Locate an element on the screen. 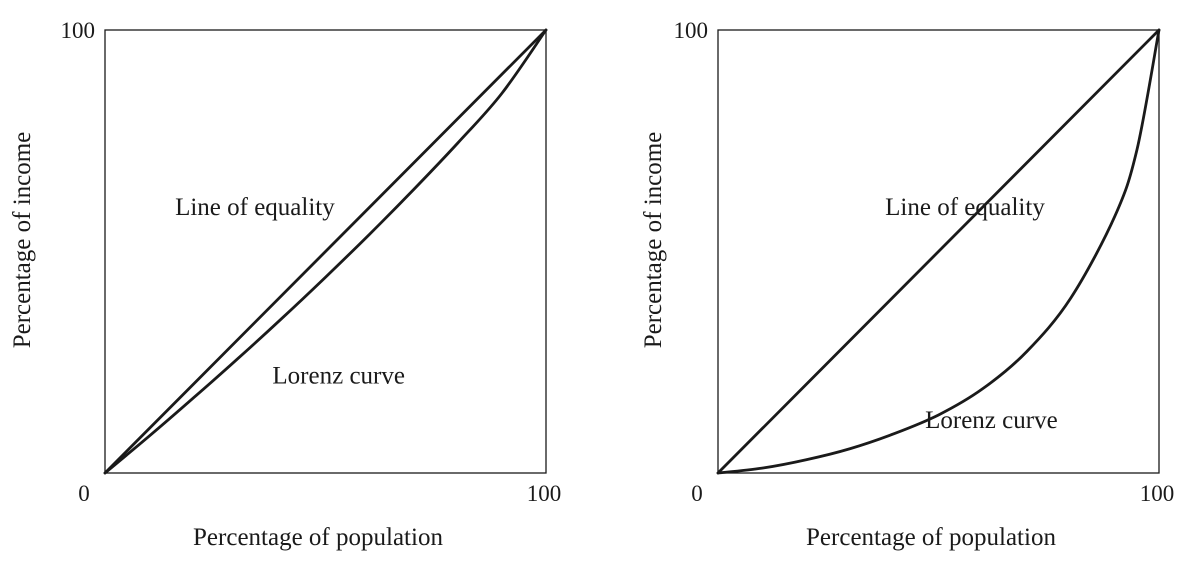  left-x-tick-label-0: 0 is located at coordinates (84, 493).